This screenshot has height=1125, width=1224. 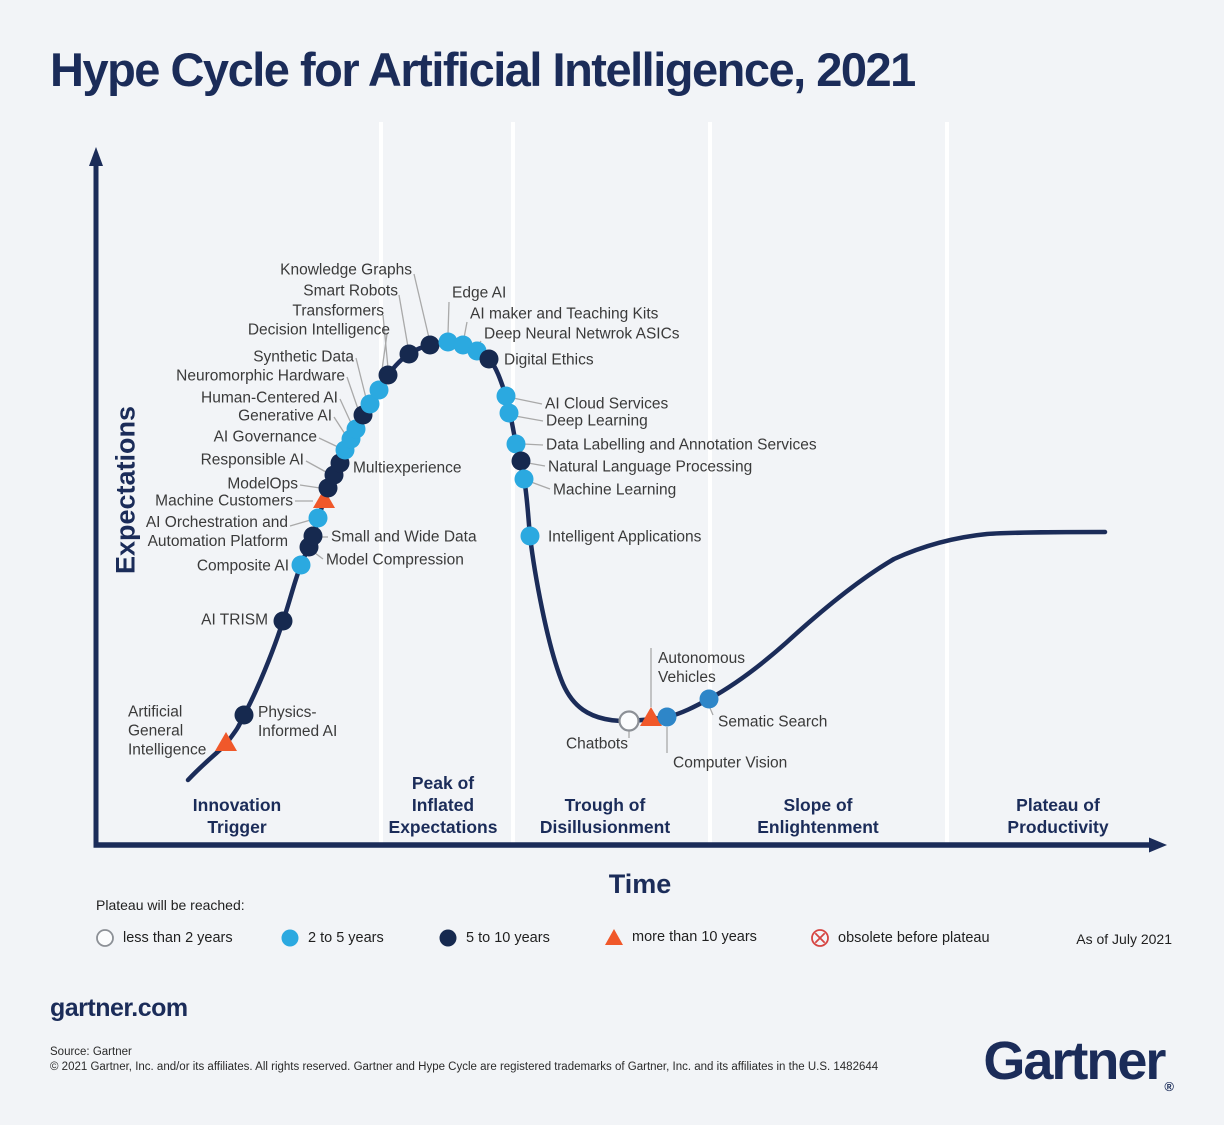 I want to click on leader-line-machine-learning, so click(x=540, y=485).